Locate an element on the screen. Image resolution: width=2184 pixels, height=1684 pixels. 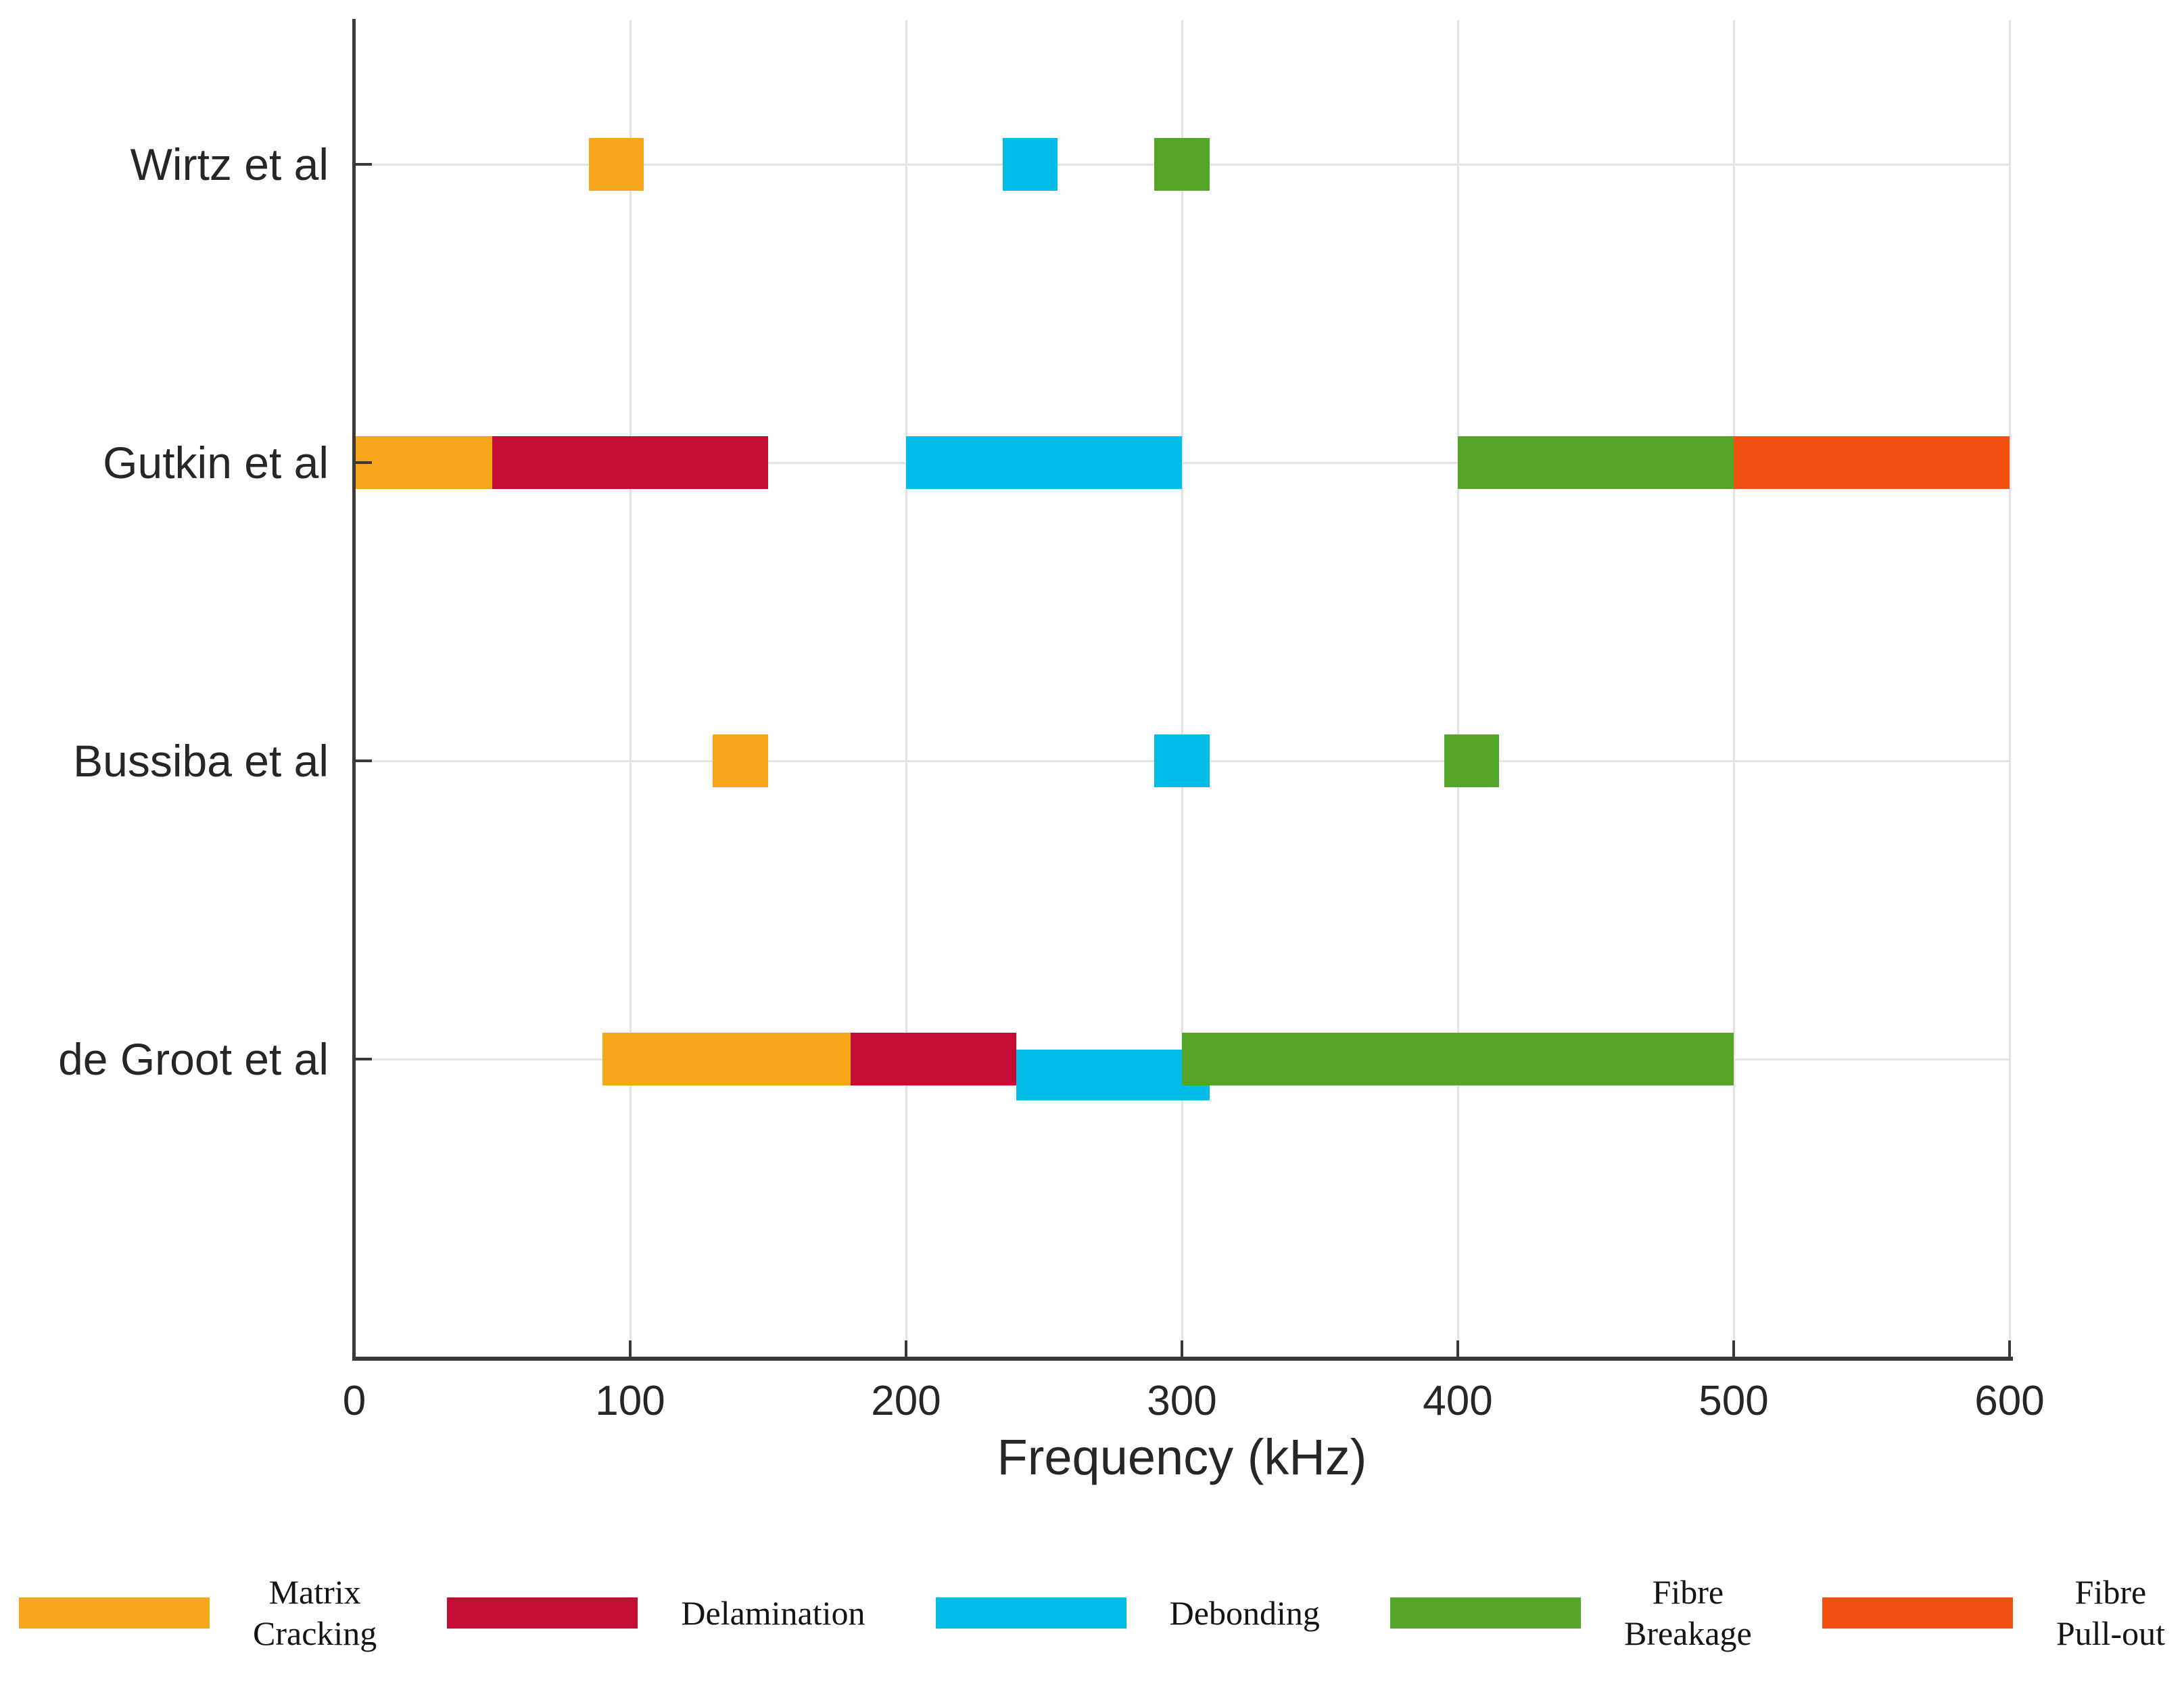
legend-item-fibre-breakage: Fibre Breakage is located at coordinates (1571, 1613).